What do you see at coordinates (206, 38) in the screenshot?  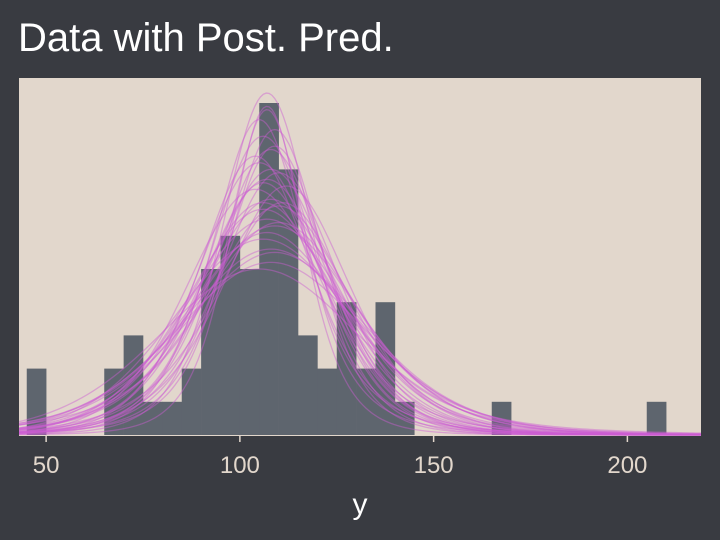 I see `chart-title: Data with Post. Pred.` at bounding box center [206, 38].